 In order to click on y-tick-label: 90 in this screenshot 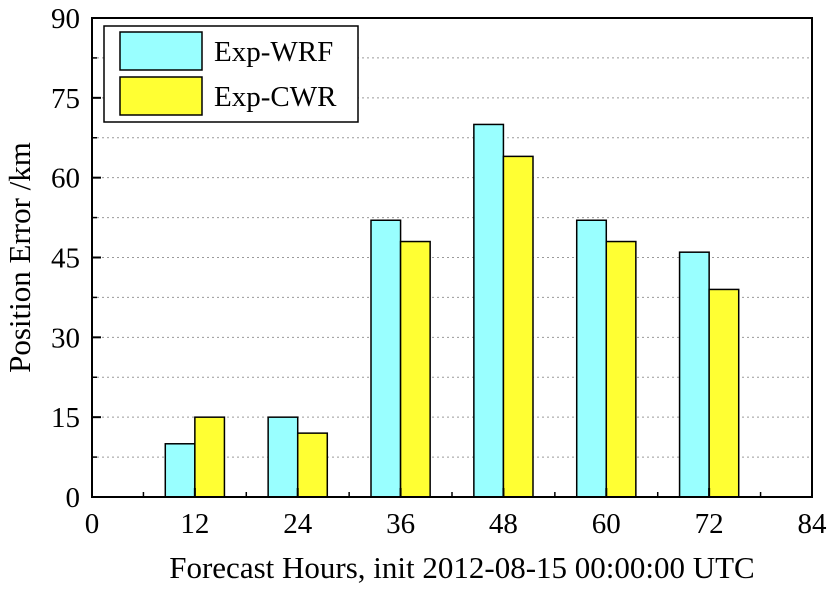, I will do `click(65, 19)`.